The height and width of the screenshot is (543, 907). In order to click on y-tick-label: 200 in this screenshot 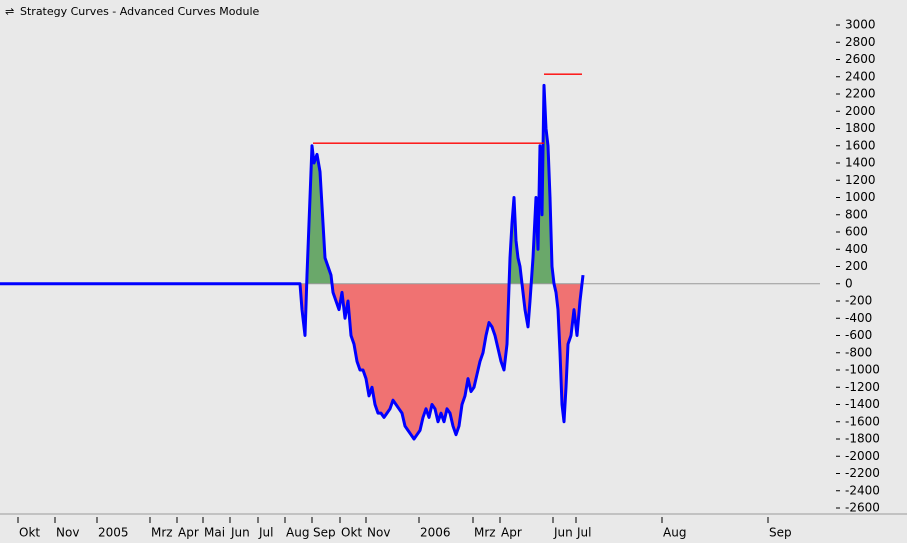, I will do `click(856, 266)`.